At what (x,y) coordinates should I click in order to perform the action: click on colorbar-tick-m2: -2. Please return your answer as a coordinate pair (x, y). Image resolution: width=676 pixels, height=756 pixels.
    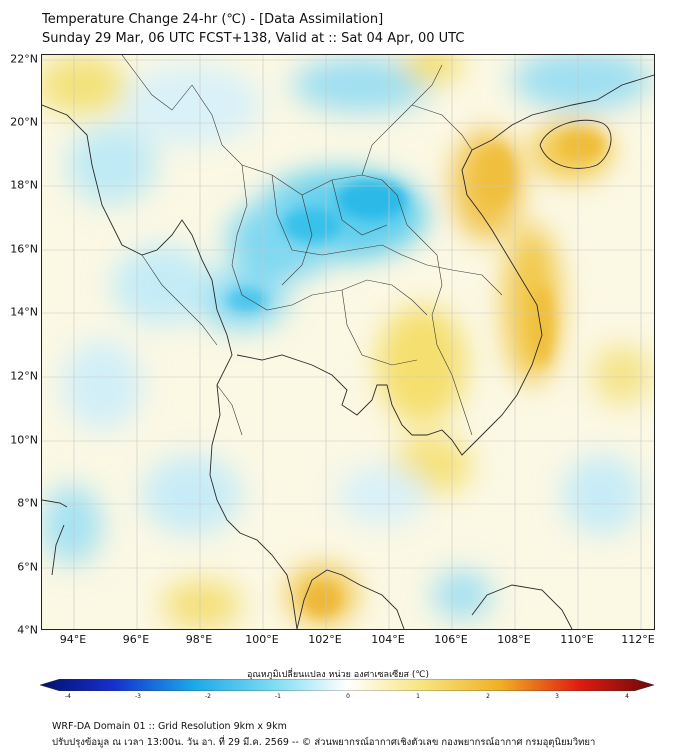
    Looking at the image, I should click on (208, 696).